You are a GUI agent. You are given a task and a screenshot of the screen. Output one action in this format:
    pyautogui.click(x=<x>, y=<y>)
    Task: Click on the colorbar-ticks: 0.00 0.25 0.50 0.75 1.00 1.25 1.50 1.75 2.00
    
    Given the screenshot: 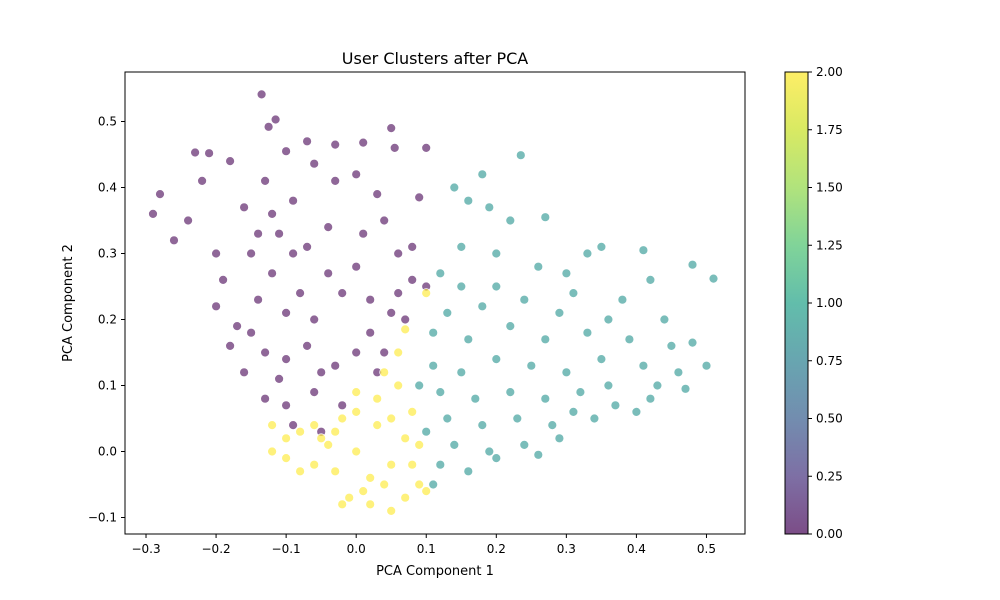 What is the action you would take?
    pyautogui.click(x=825, y=303)
    